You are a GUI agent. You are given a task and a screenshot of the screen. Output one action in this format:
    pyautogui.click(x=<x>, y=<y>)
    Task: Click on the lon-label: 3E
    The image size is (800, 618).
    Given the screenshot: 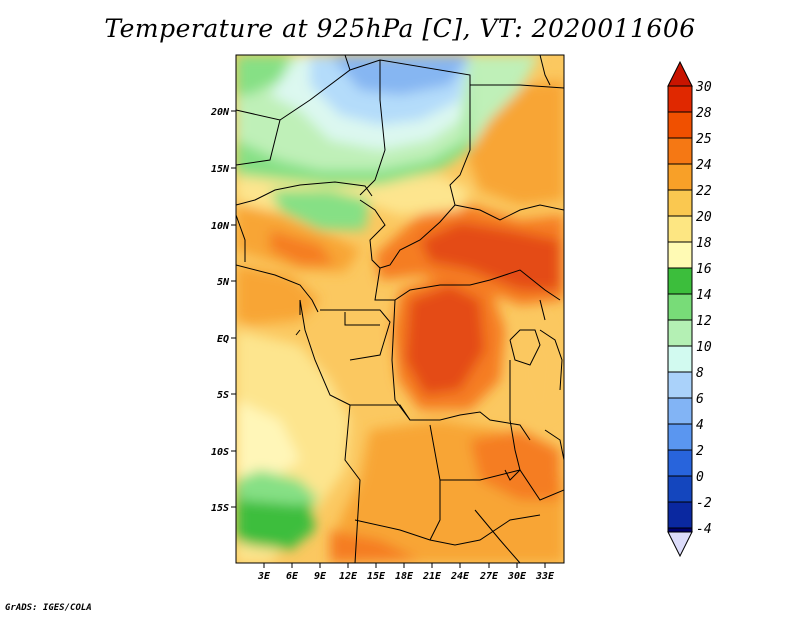 What is the action you would take?
    pyautogui.click(x=264, y=576)
    